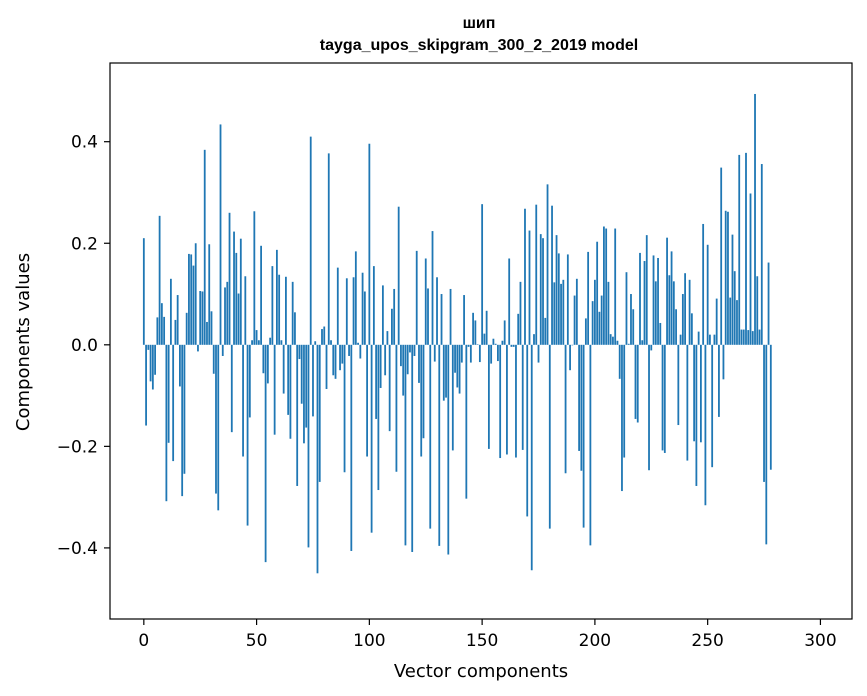 The height and width of the screenshot is (696, 867). What do you see at coordinates (257, 641) in the screenshot?
I see `x-tick-label: 50` at bounding box center [257, 641].